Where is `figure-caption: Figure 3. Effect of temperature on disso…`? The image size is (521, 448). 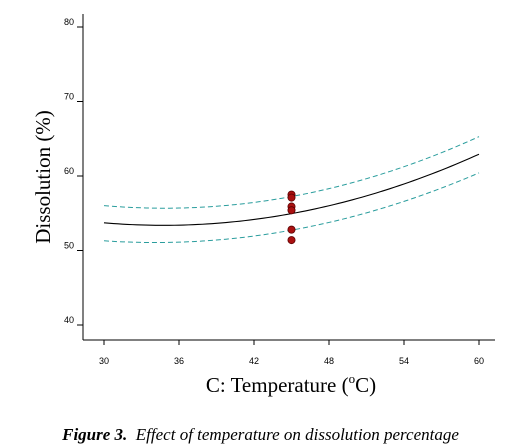
figure-caption: Figure 3. Effect of temperature on disso… is located at coordinates (260, 435).